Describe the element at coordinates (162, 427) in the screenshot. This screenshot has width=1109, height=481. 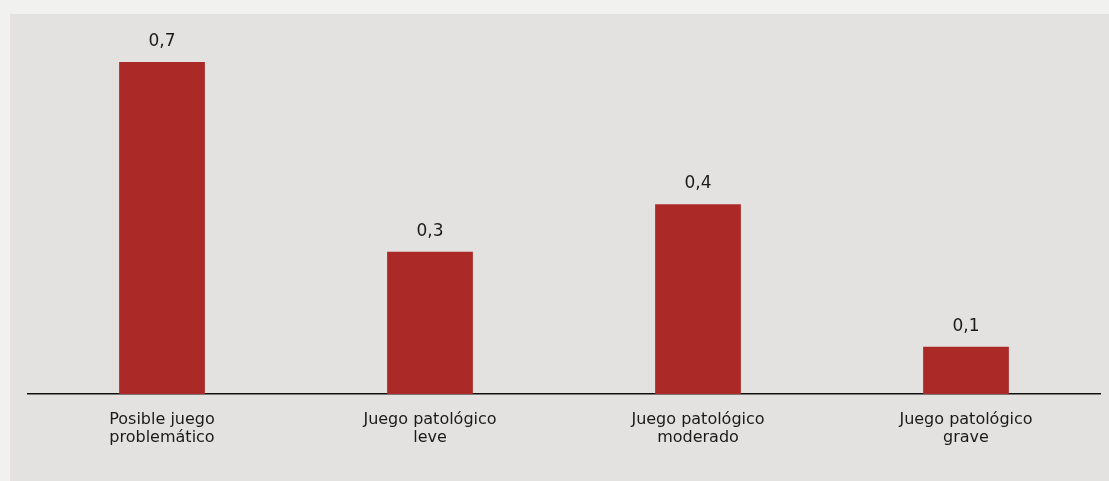
I see `x-tick-label: Posible juego problemático` at that location.